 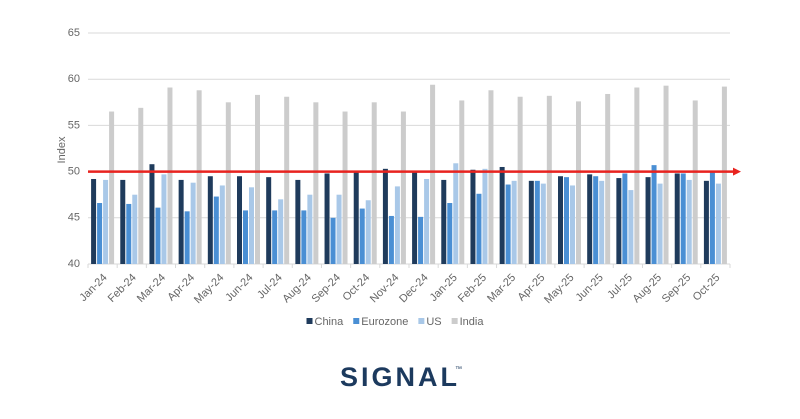 I want to click on x-tick-label: Feb-25, so click(x=472, y=288).